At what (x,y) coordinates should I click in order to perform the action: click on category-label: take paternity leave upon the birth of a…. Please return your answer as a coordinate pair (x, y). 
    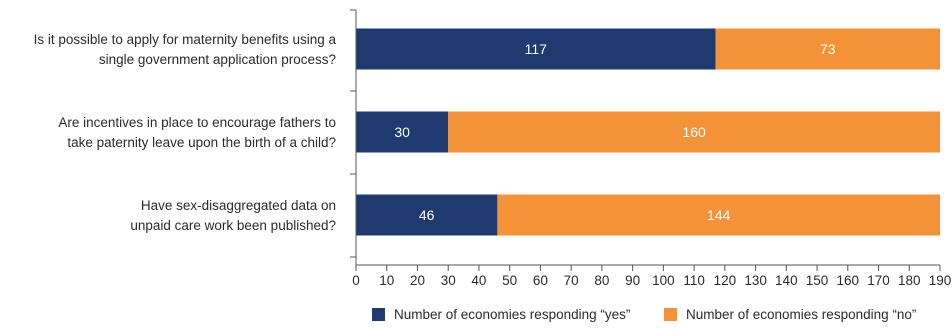
    Looking at the image, I should click on (201, 142).